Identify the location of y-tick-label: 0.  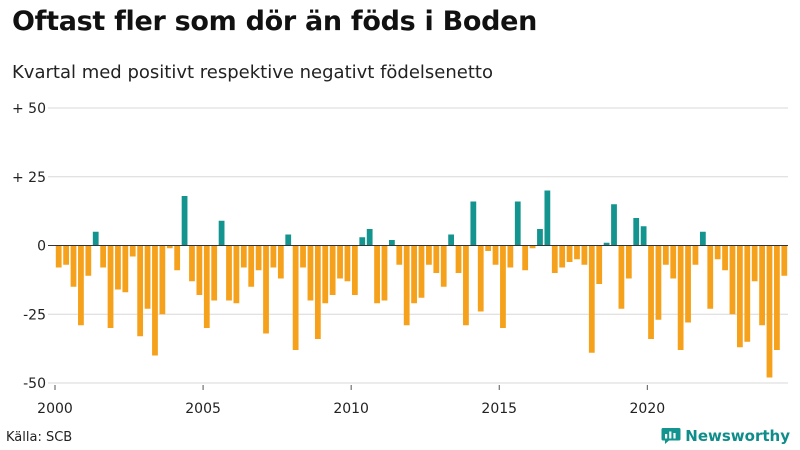
(41, 247).